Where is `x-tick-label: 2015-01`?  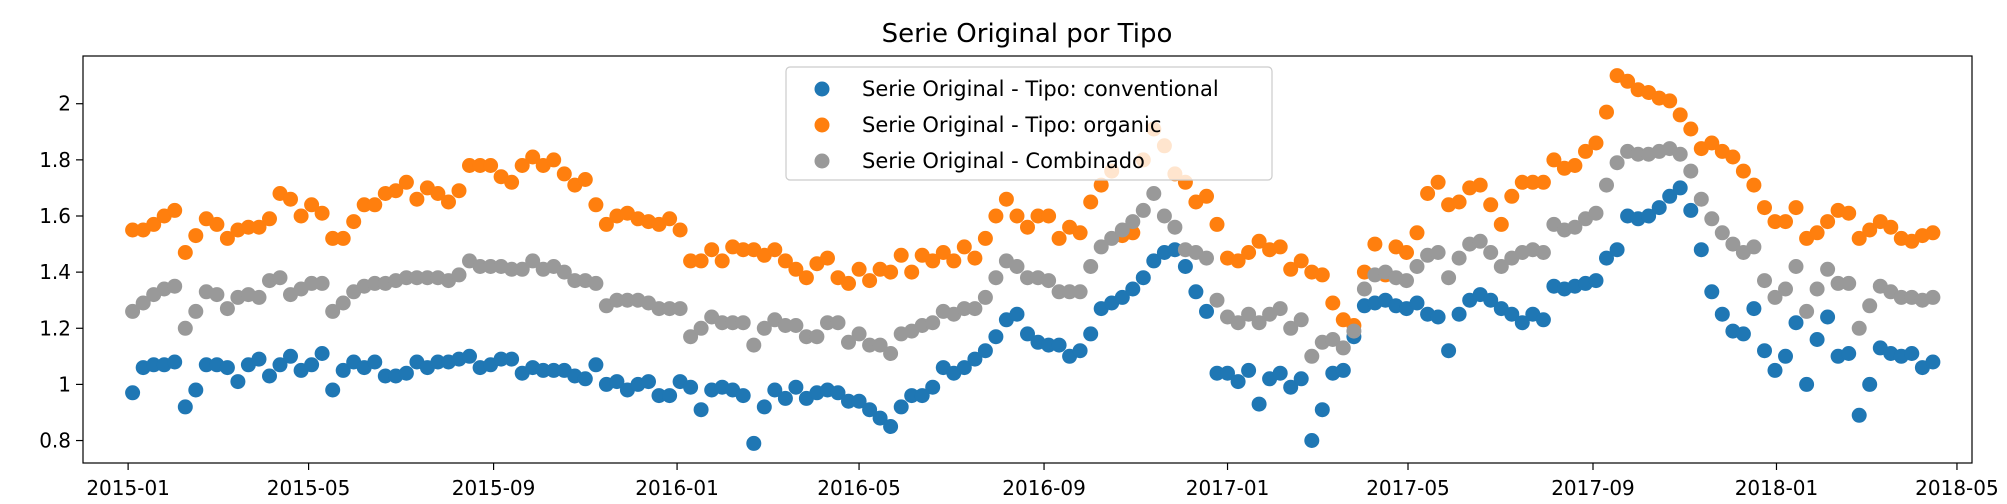 x-tick-label: 2015-01 is located at coordinates (128, 488).